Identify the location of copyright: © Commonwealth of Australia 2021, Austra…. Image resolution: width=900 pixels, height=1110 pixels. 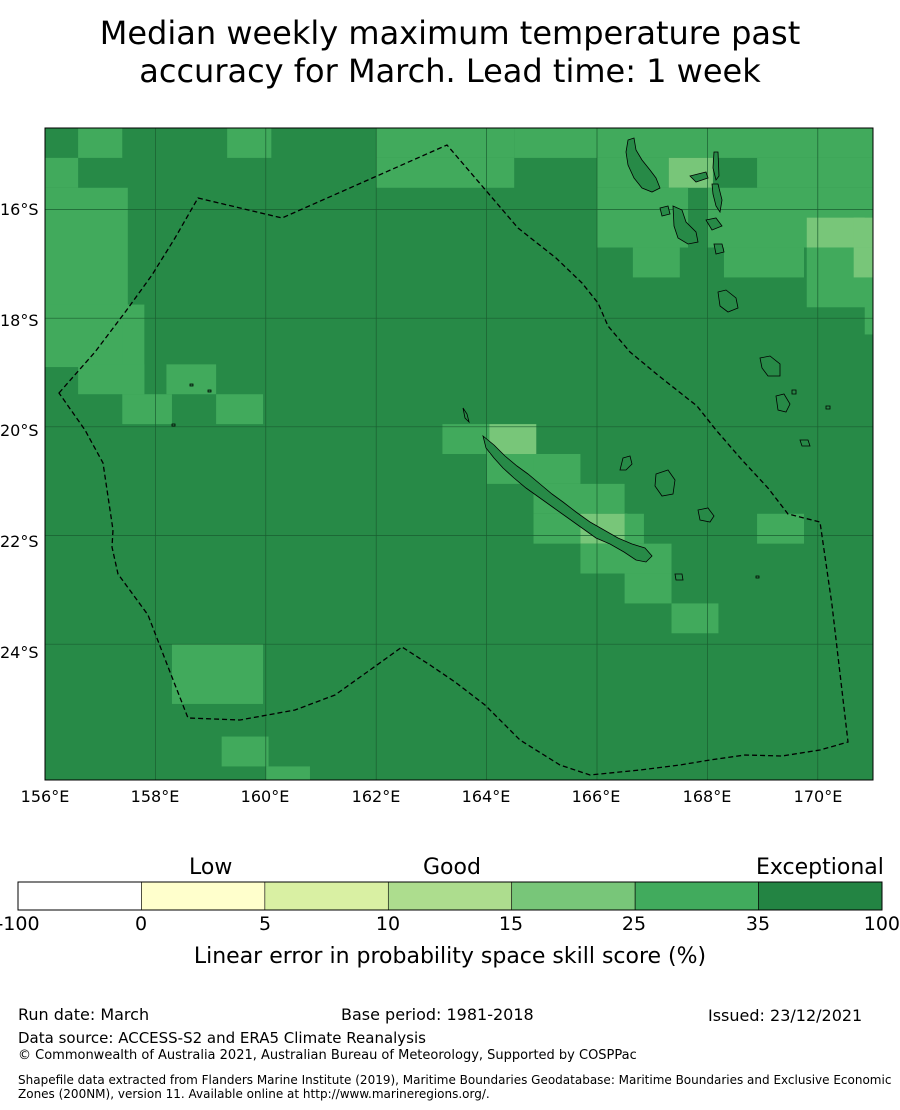
(327, 1055).